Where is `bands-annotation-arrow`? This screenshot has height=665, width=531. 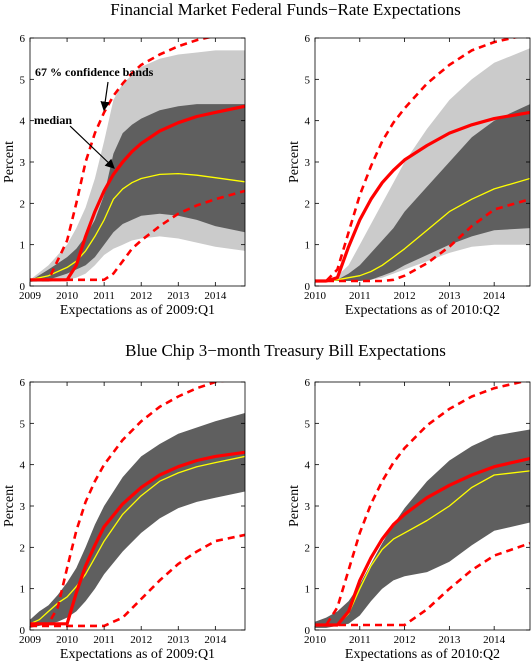 bands-annotation-arrow is located at coordinates (105, 96).